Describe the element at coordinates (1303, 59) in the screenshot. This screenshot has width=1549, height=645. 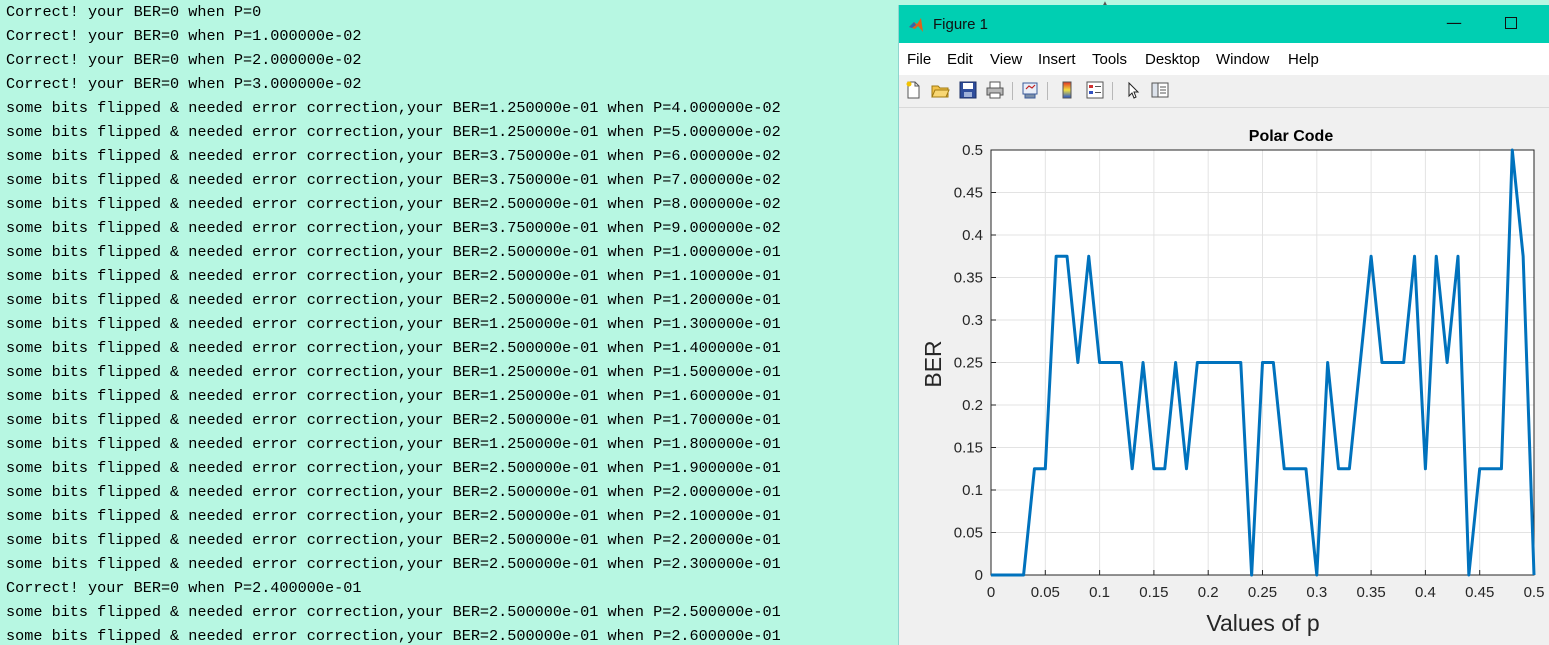
I see `menu-help: Help` at that location.